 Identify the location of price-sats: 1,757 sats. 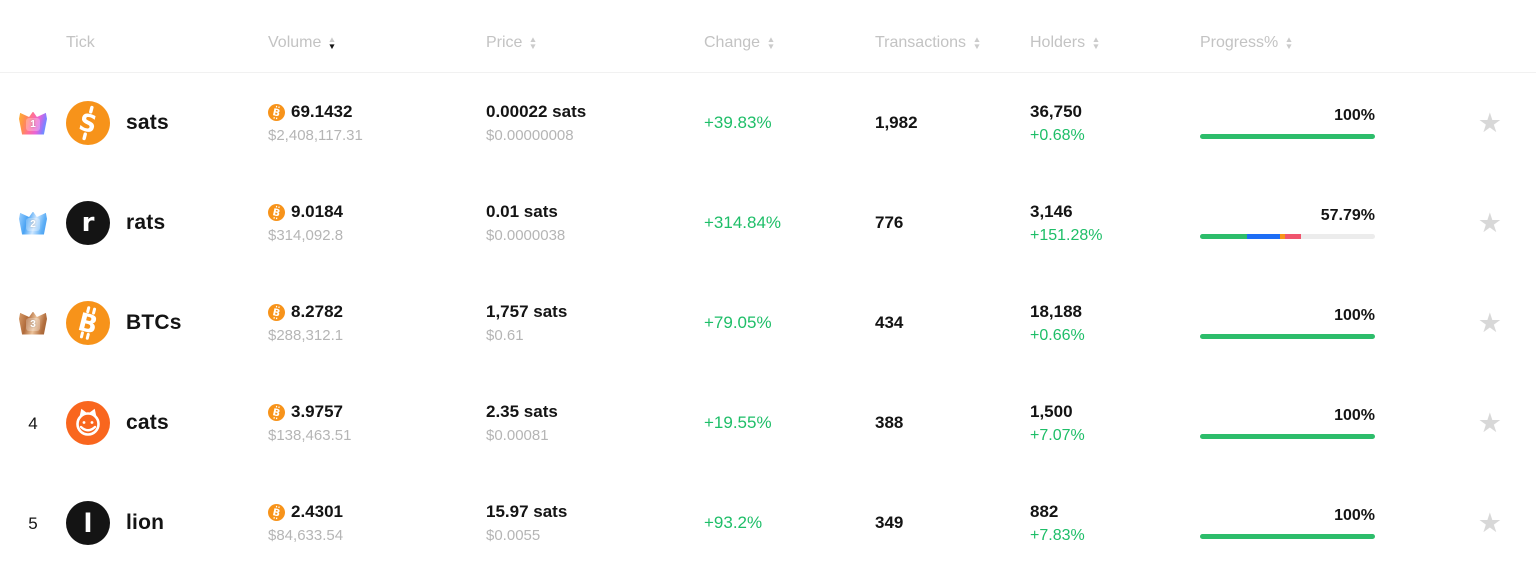
(595, 312).